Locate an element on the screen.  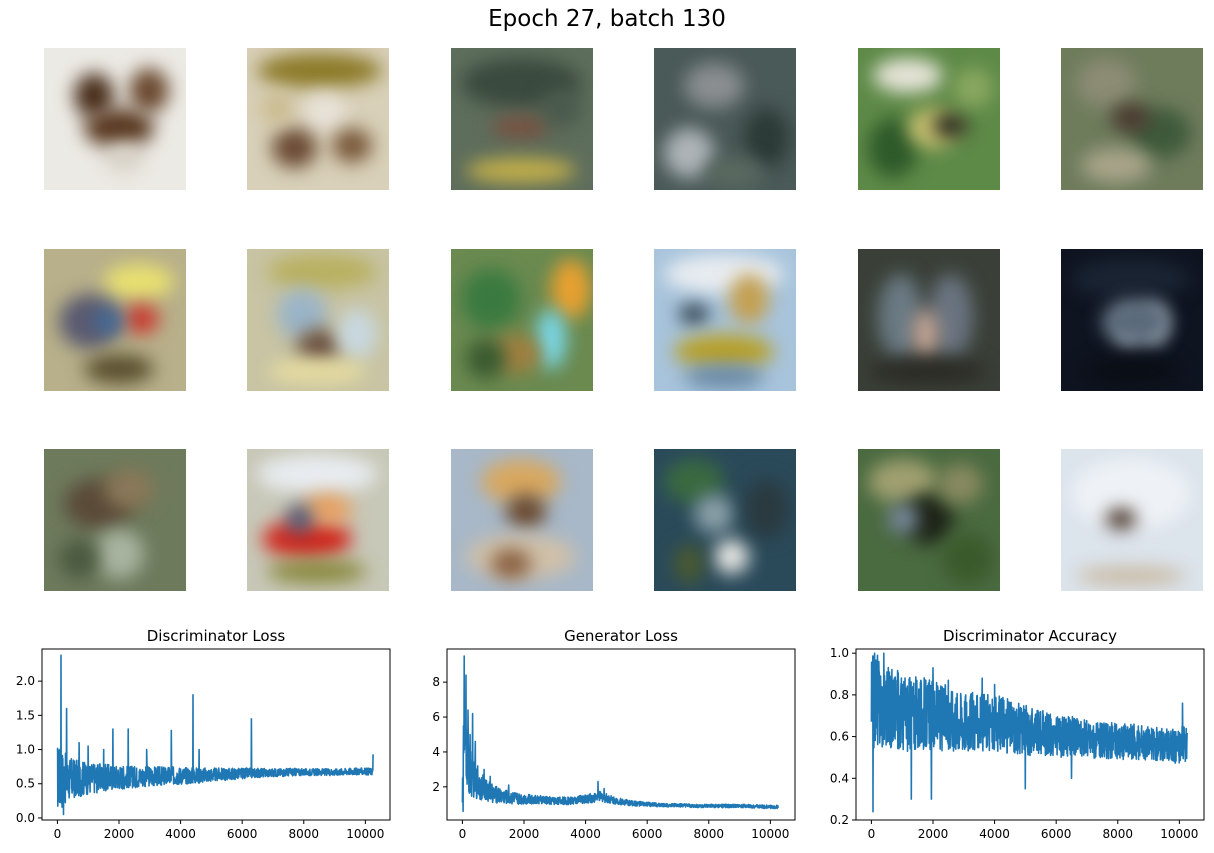
generator-loss-chart: Generator Loss 0 2000 4000 6000 8000 10000 2 4 6 8 is located at coordinates (614, 734).